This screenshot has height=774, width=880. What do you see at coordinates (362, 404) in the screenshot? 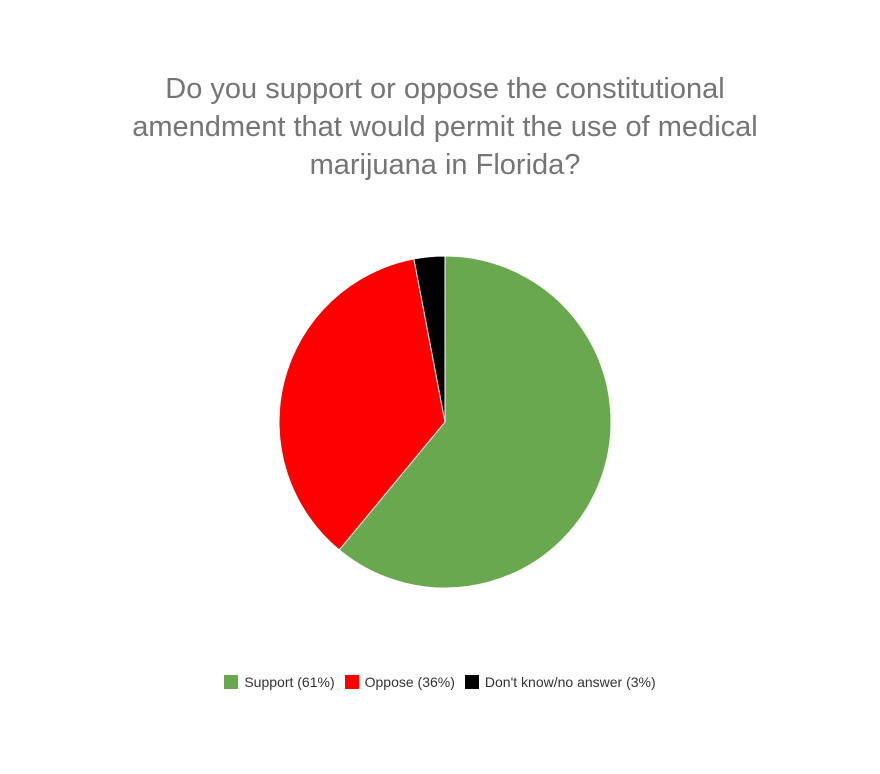
I see `pie-slice-oppose` at bounding box center [362, 404].